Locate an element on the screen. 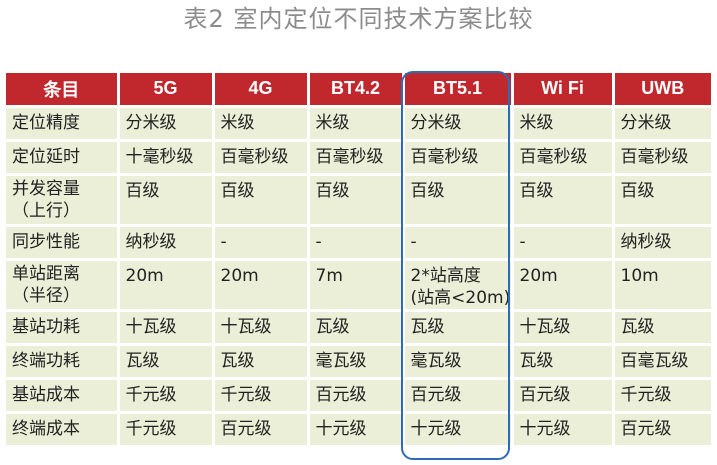 This screenshot has width=717, height=465. table-row: 单站距离 （半径） 20m 20m 7m 2*站高度 (站高<20m) 20m 10m is located at coordinates (358, 285).